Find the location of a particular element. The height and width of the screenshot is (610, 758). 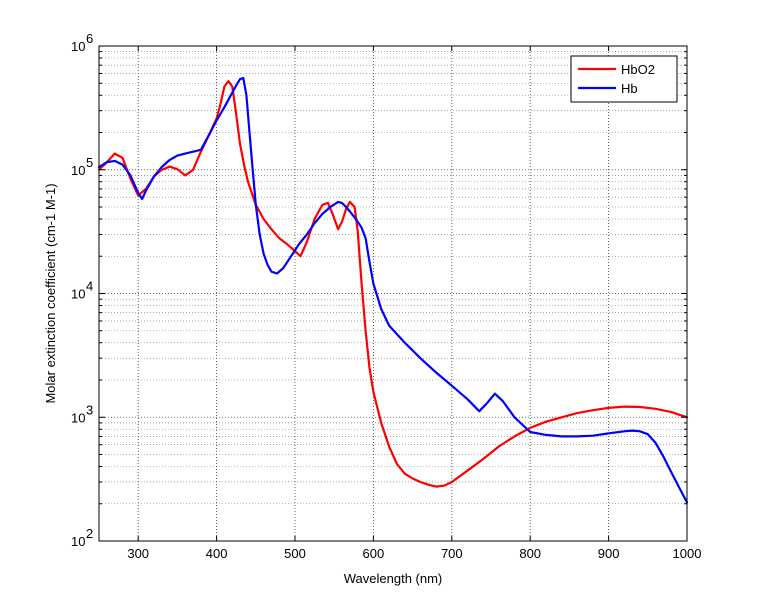

y-tick-label: 10³ is located at coordinates (82, 413).